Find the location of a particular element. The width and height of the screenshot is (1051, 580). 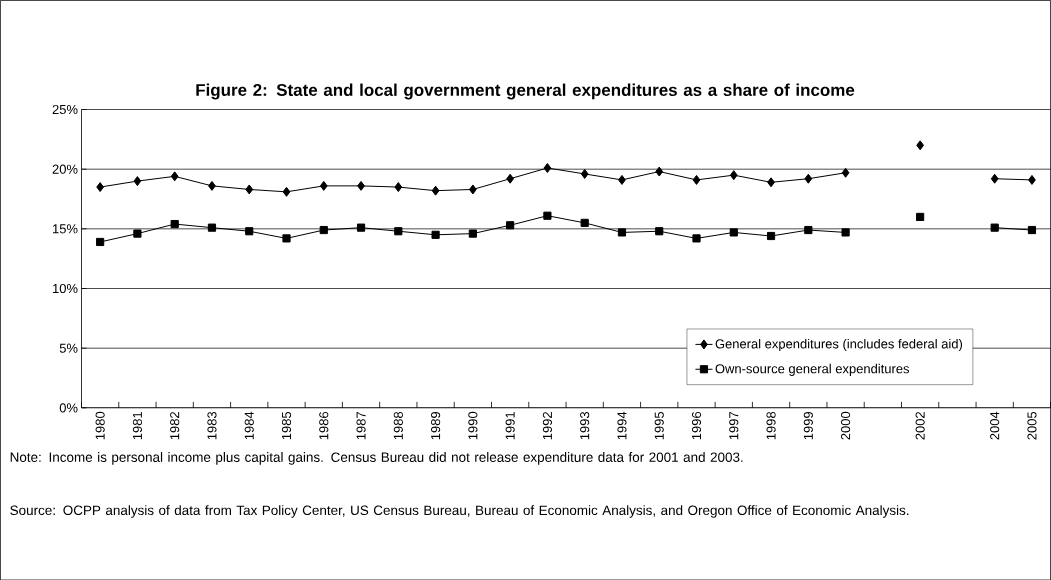

x-tick-label: 1991 is located at coordinates (510, 425).